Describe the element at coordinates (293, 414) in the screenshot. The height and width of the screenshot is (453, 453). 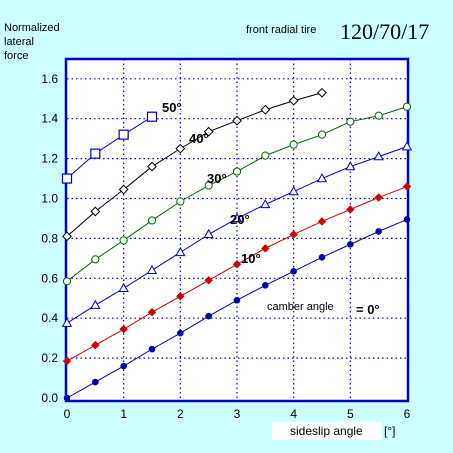
I see `x-tick-label: 4` at that location.